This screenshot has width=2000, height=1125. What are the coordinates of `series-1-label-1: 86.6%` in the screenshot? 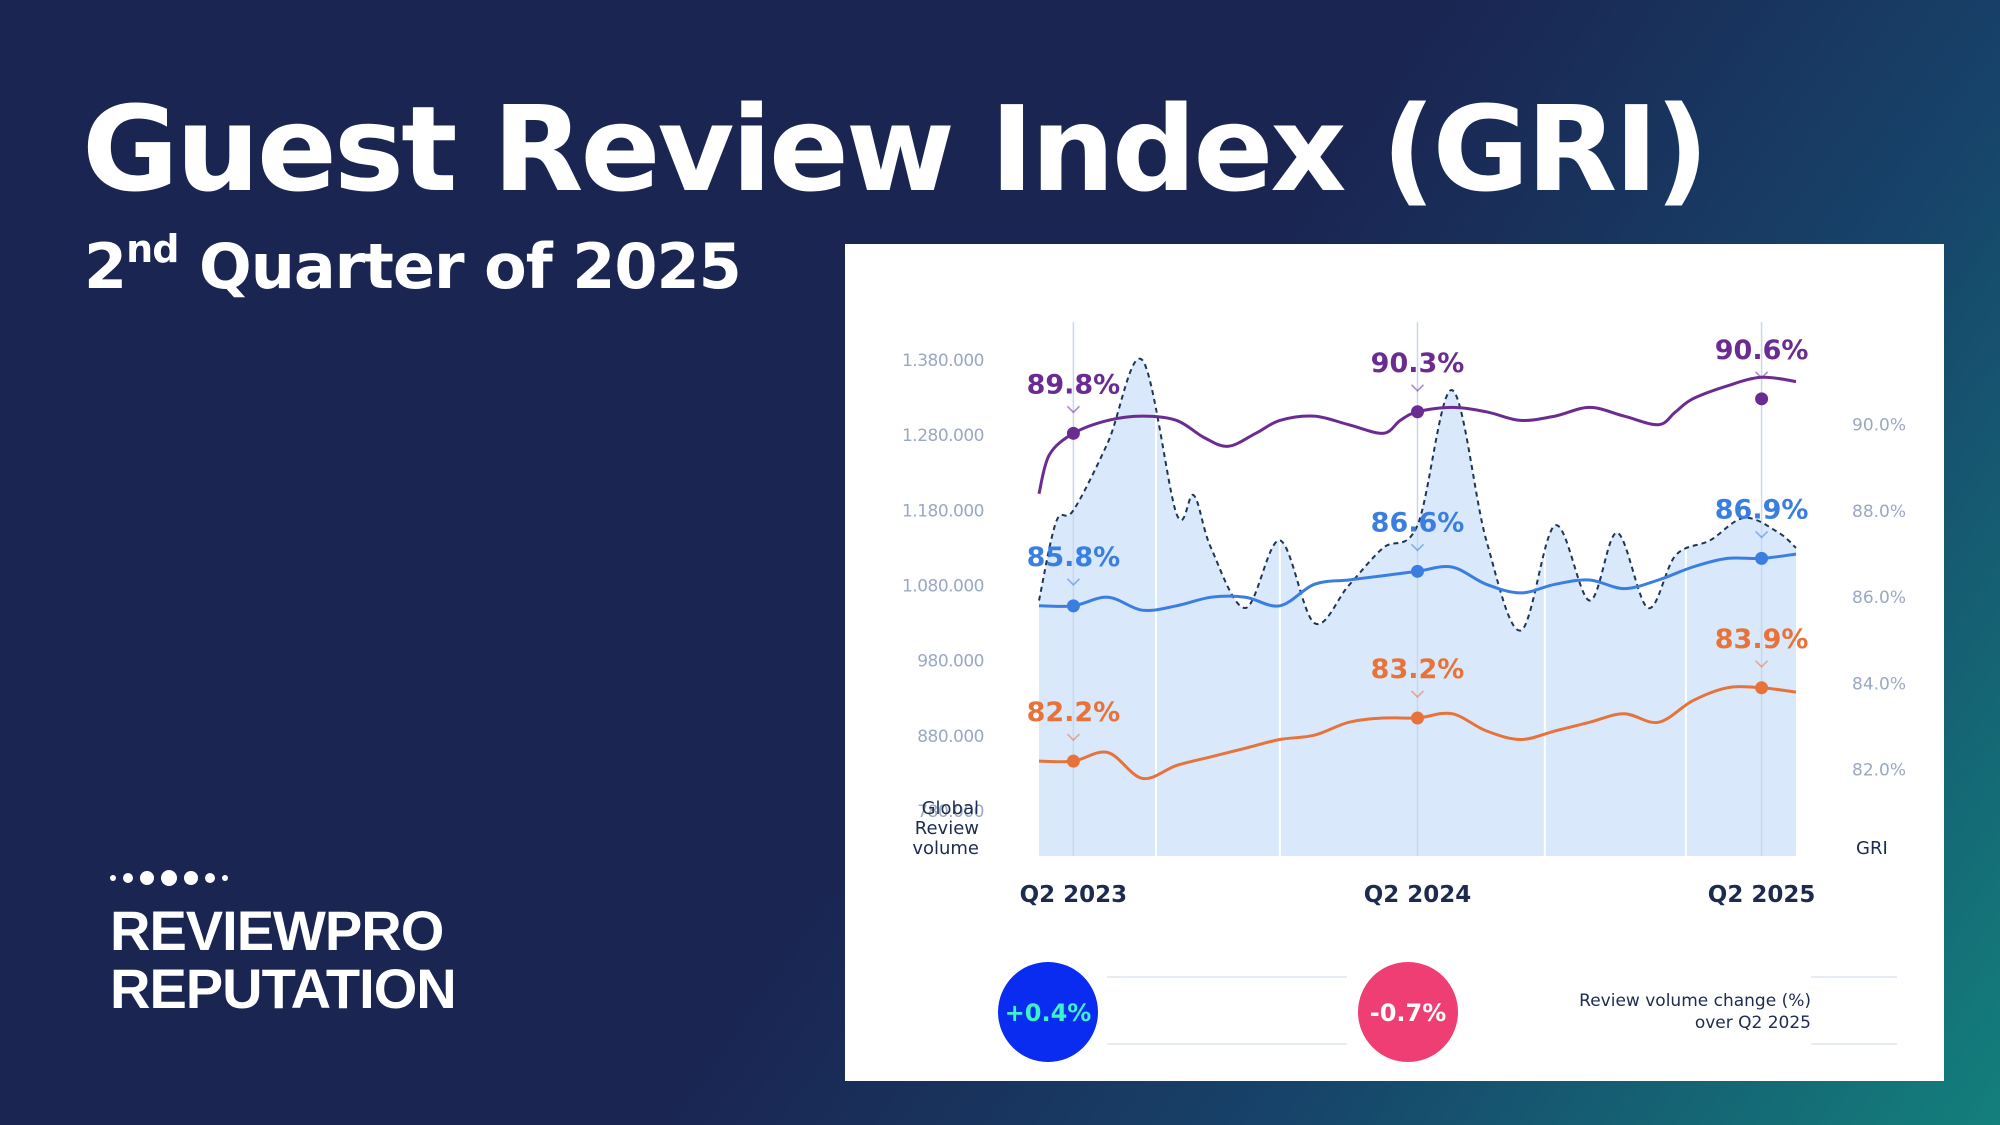 It's located at (1418, 522).